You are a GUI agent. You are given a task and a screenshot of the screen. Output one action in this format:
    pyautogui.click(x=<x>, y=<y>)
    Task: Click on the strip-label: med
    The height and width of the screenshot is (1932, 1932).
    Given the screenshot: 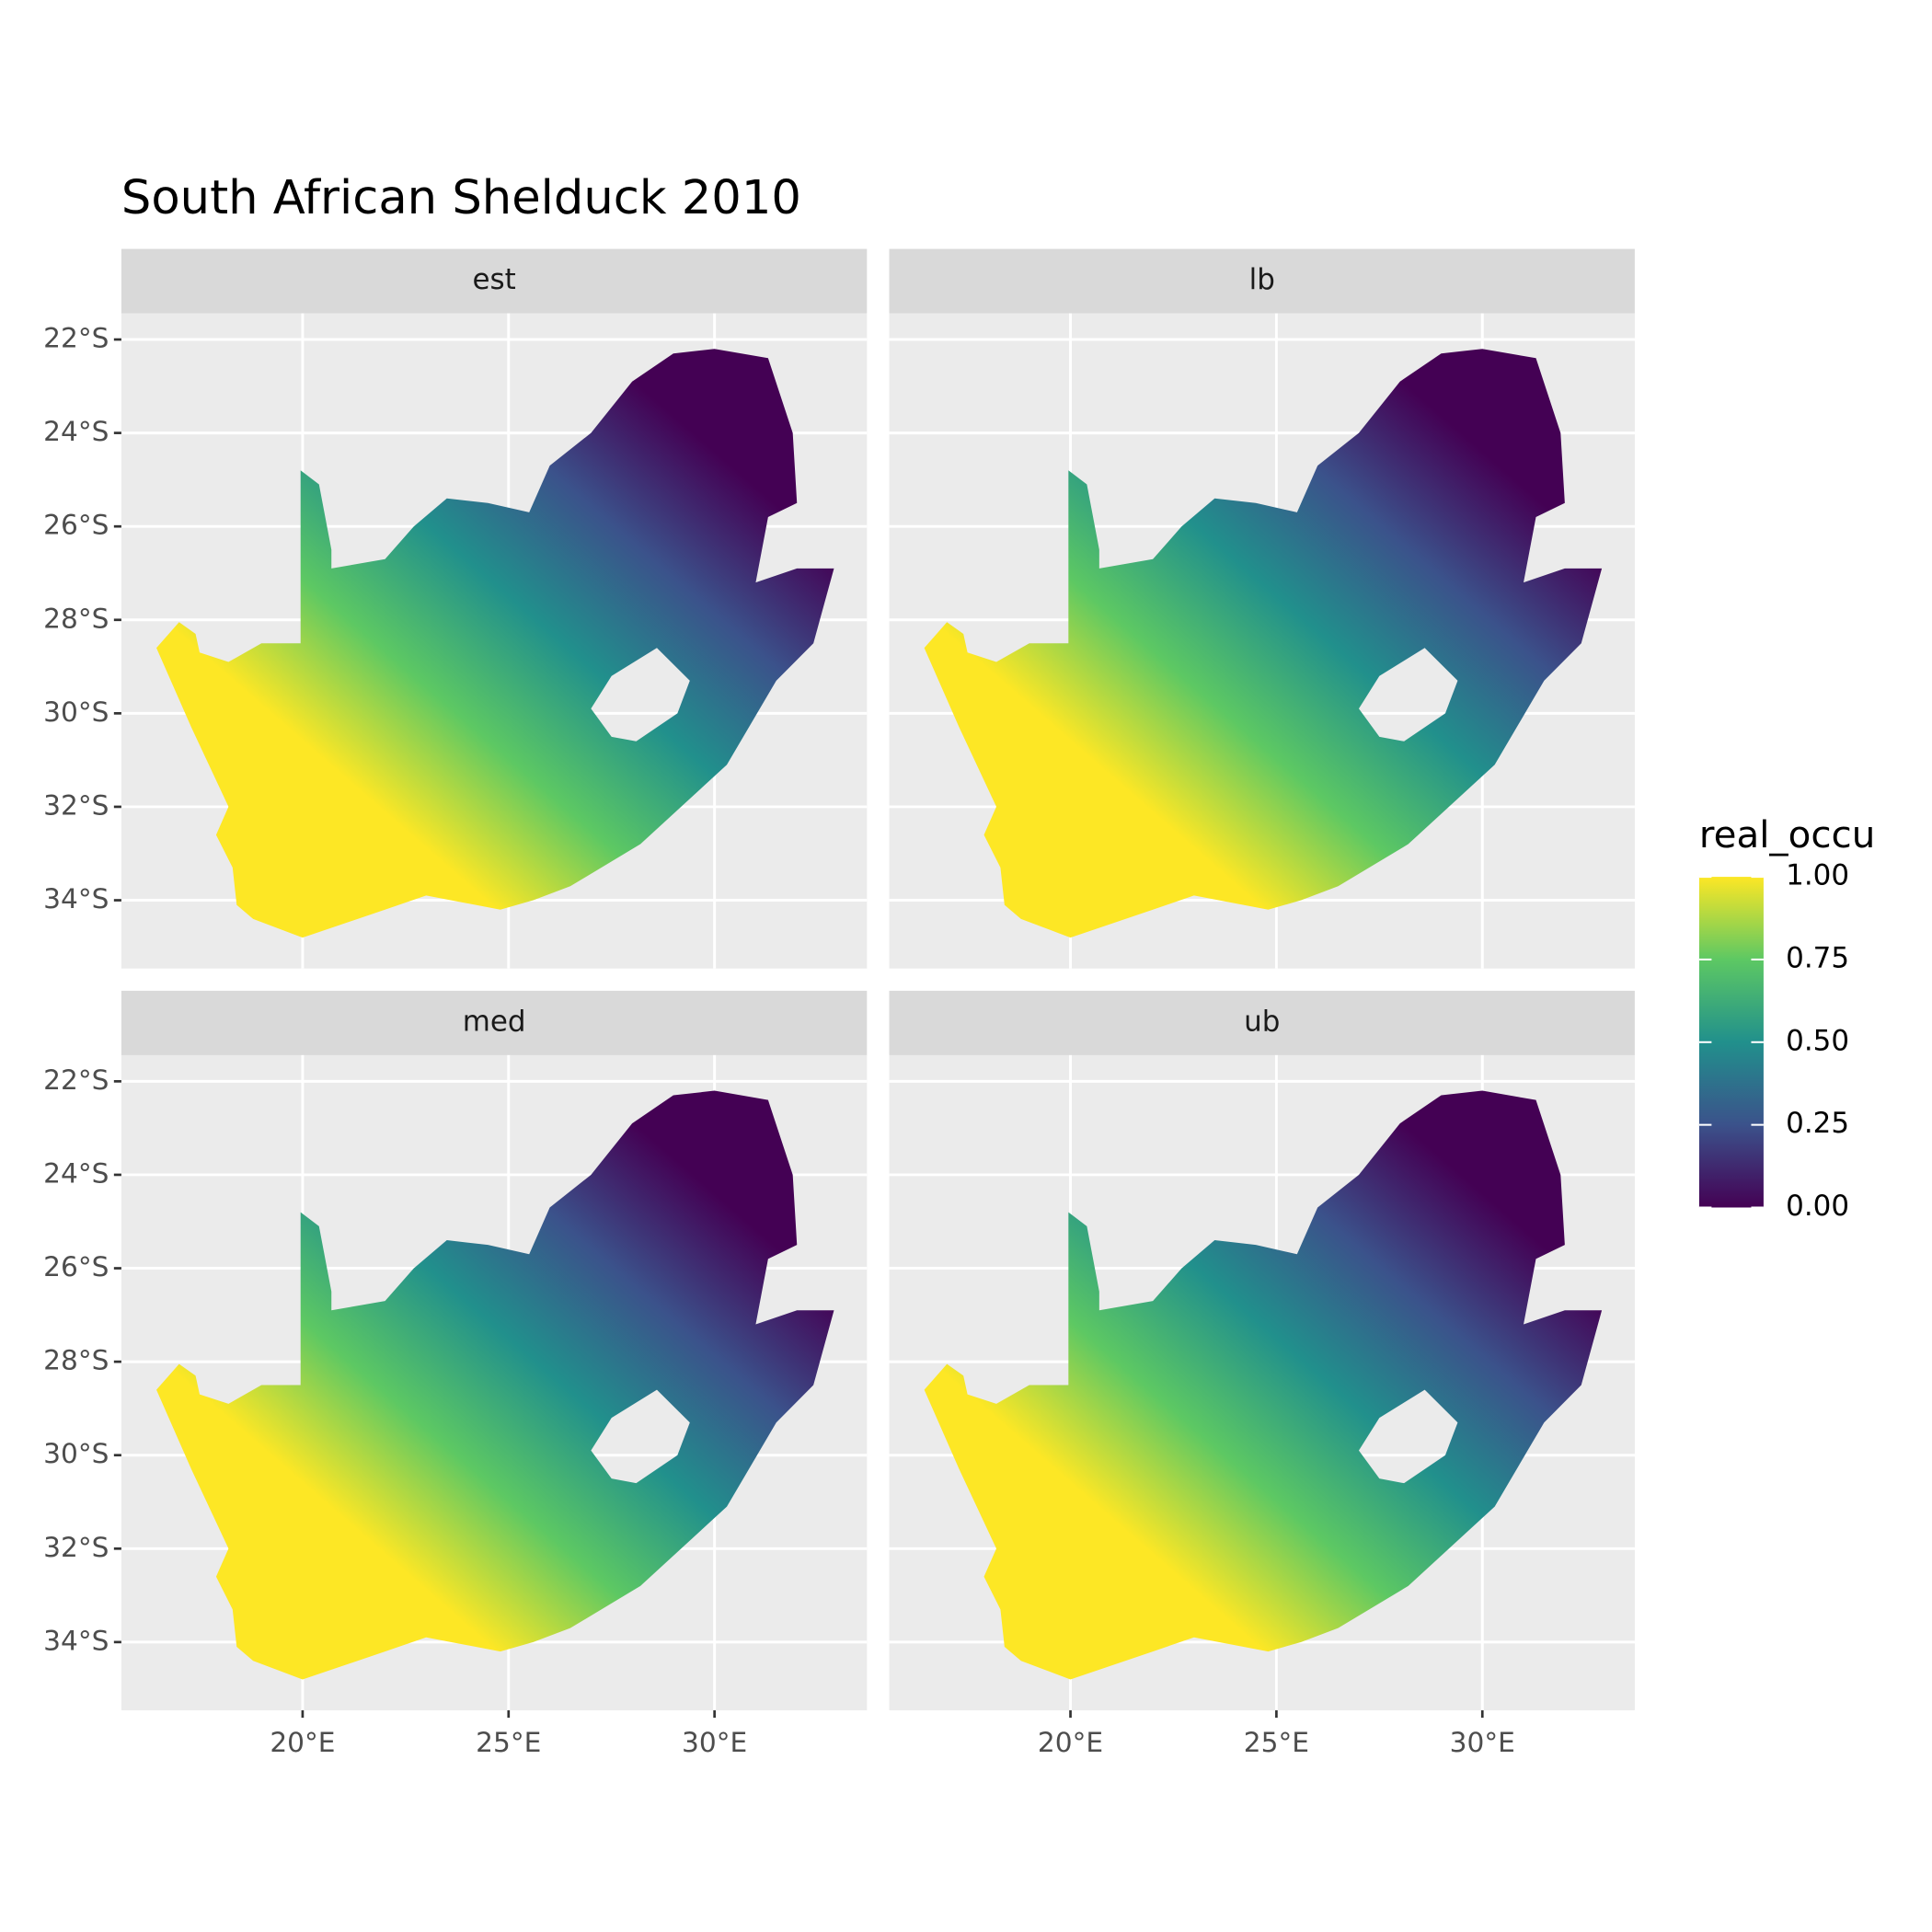 What is the action you would take?
    pyautogui.click(x=494, y=1021)
    